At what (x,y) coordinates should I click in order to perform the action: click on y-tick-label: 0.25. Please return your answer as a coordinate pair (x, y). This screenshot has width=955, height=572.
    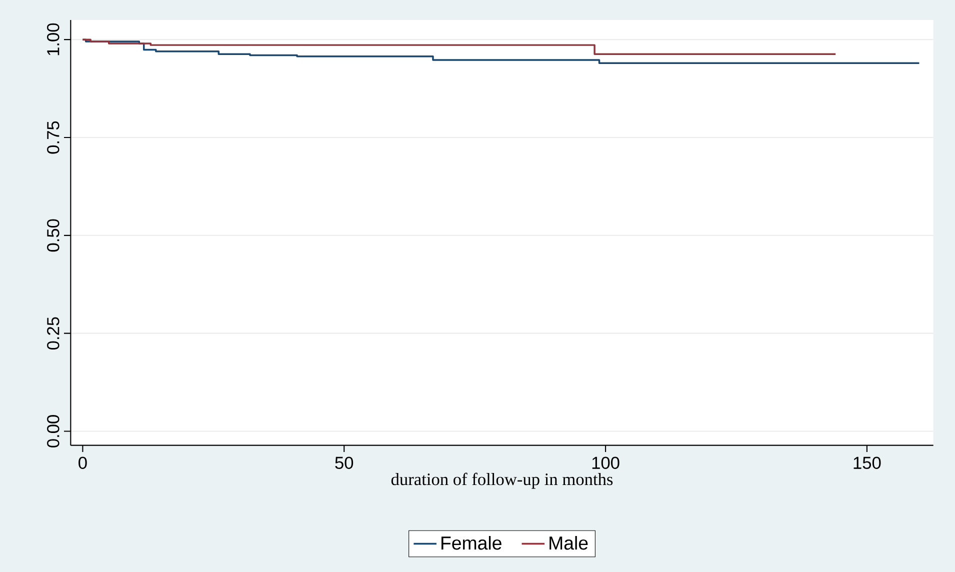
    Looking at the image, I should click on (53, 333).